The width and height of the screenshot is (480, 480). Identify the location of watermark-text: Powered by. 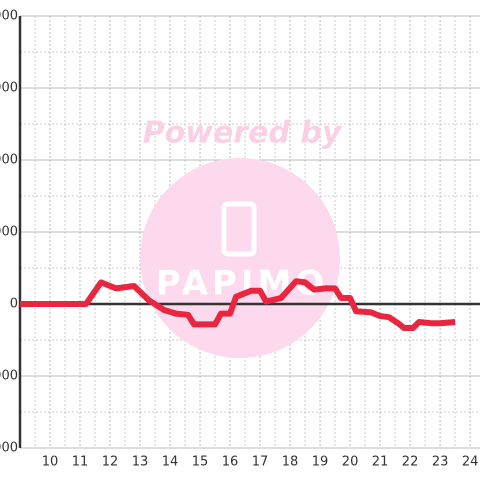
(243, 133).